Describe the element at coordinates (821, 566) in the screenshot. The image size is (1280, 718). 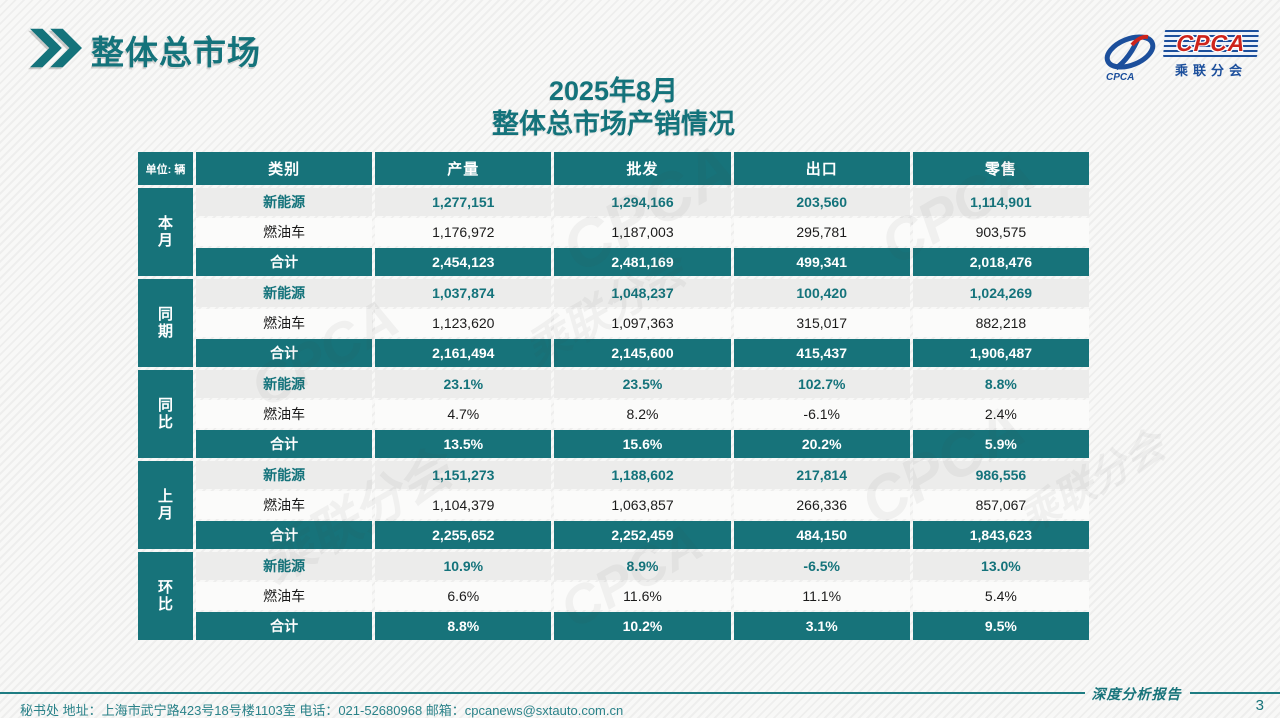
I see `table-cell: -6.5%` at that location.